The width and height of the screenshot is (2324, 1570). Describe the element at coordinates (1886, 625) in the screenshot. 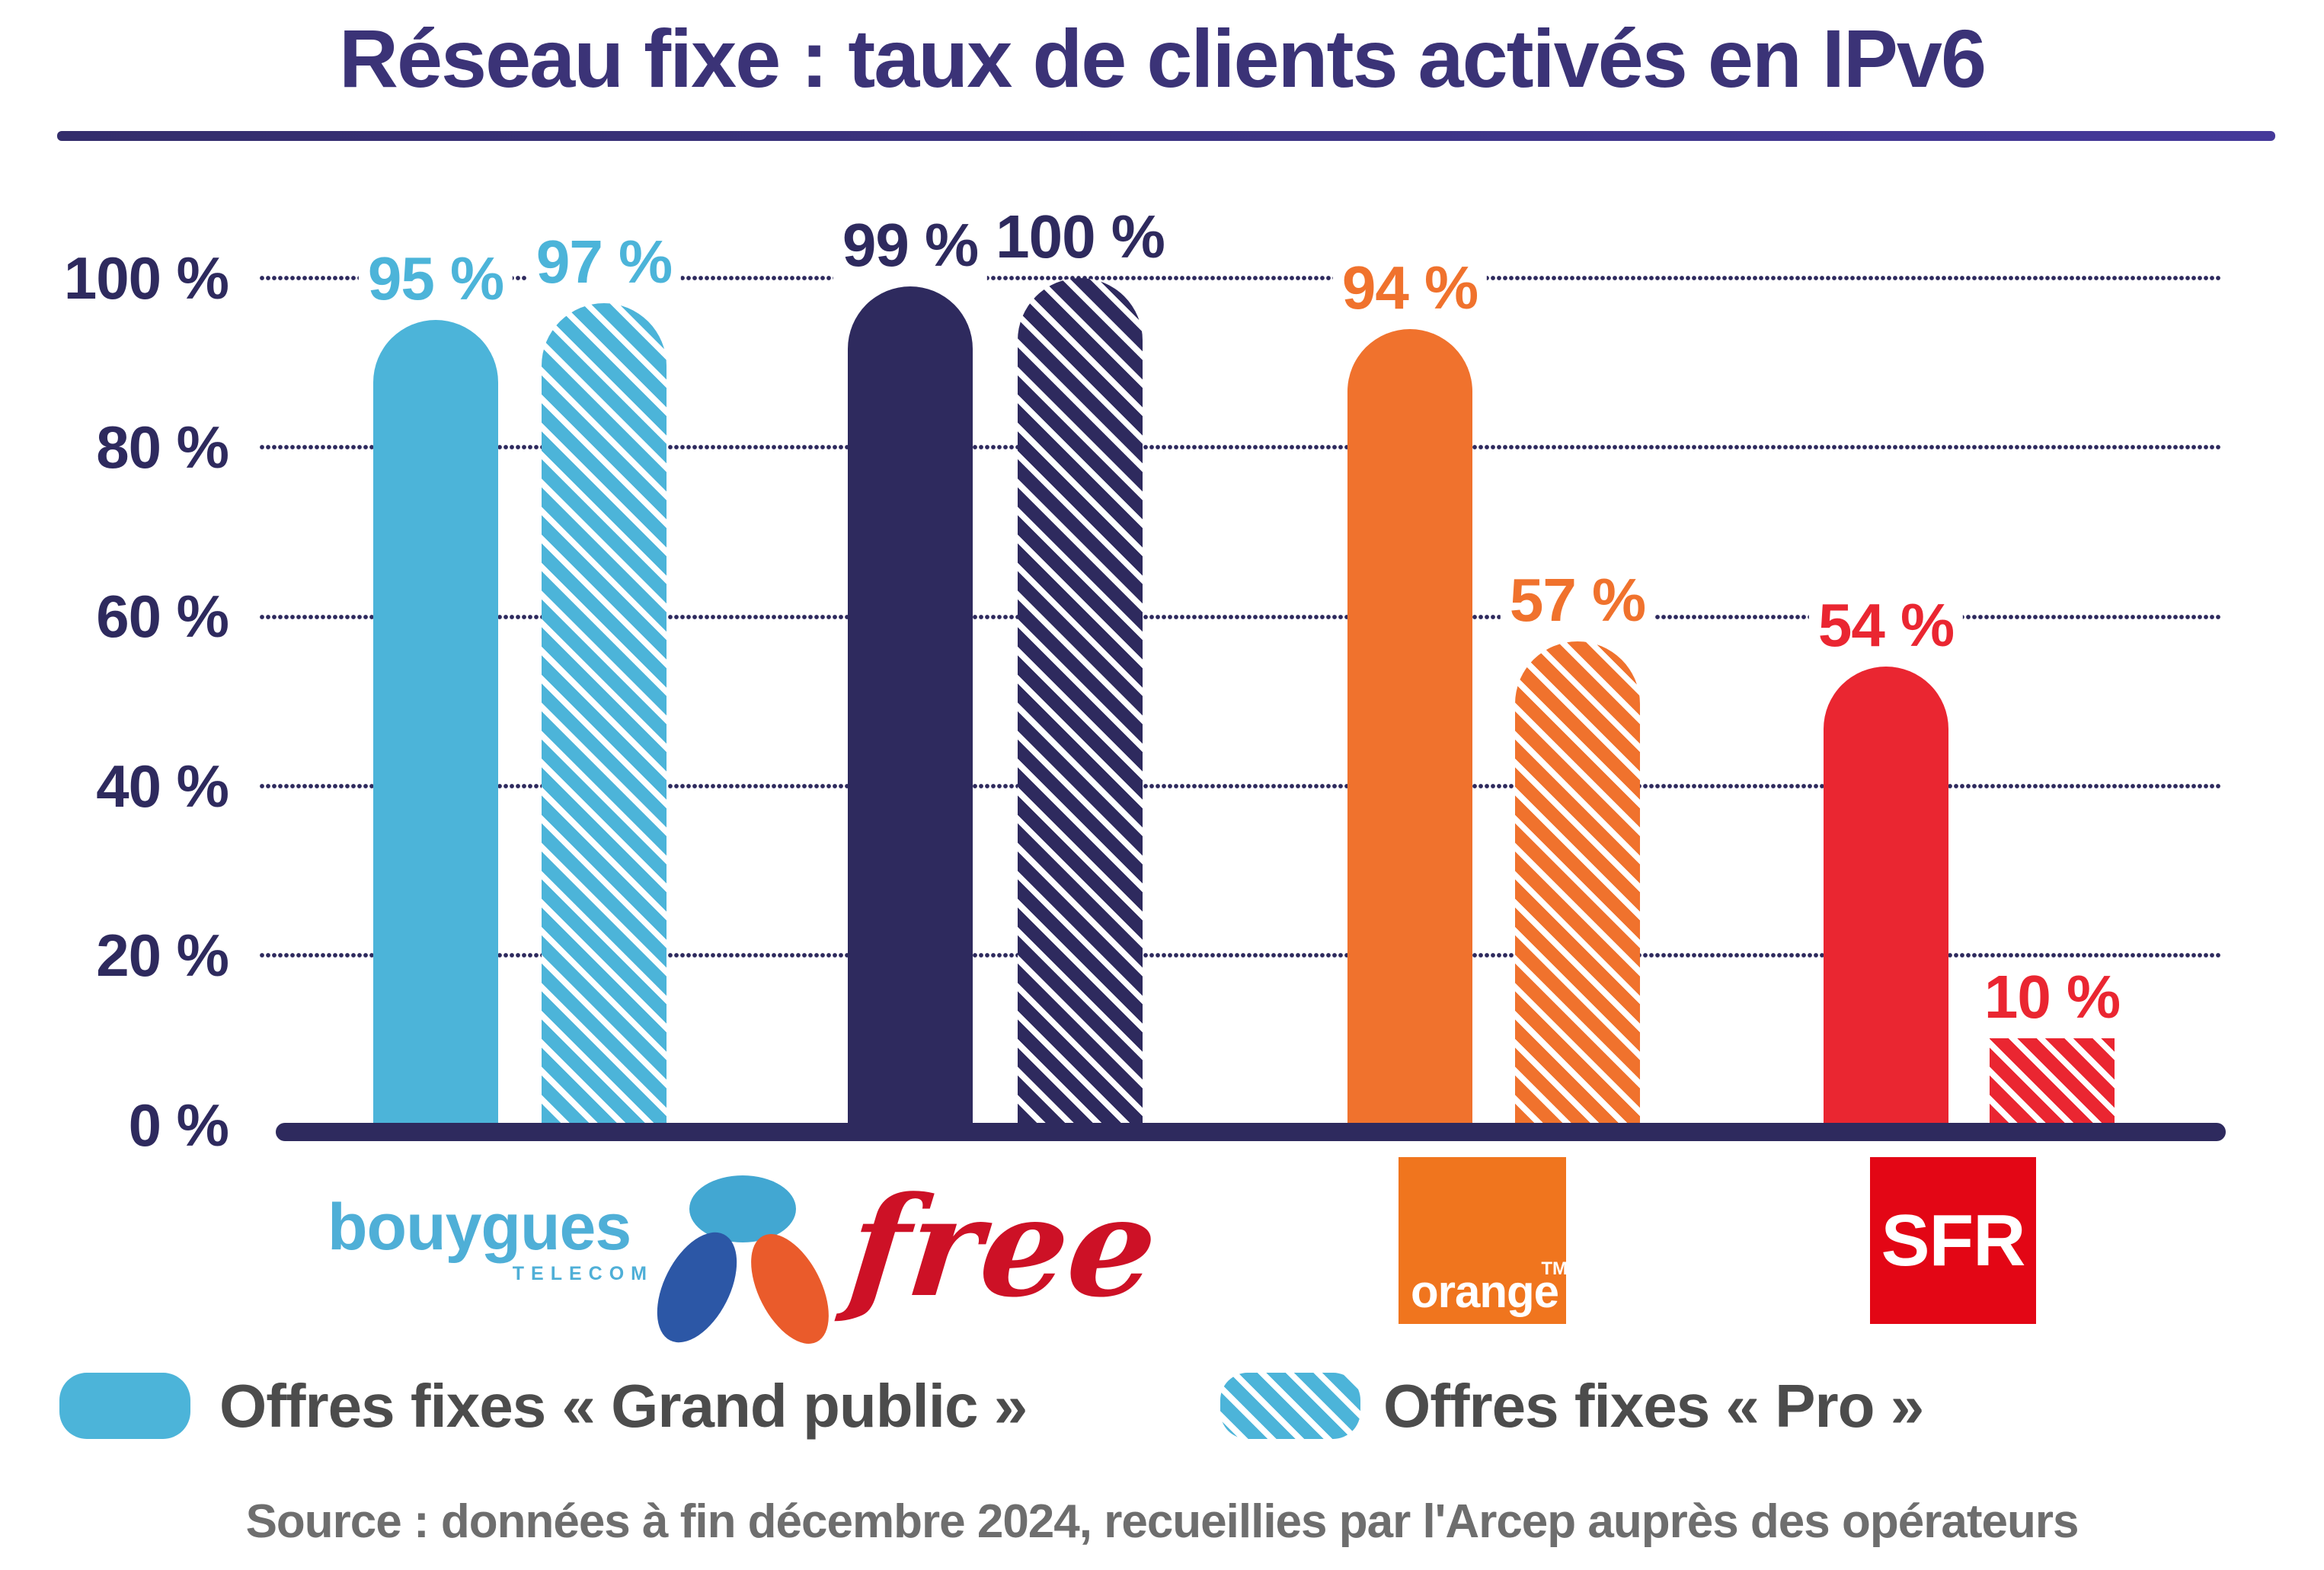

I see `bar-value-label: 54 %` at that location.